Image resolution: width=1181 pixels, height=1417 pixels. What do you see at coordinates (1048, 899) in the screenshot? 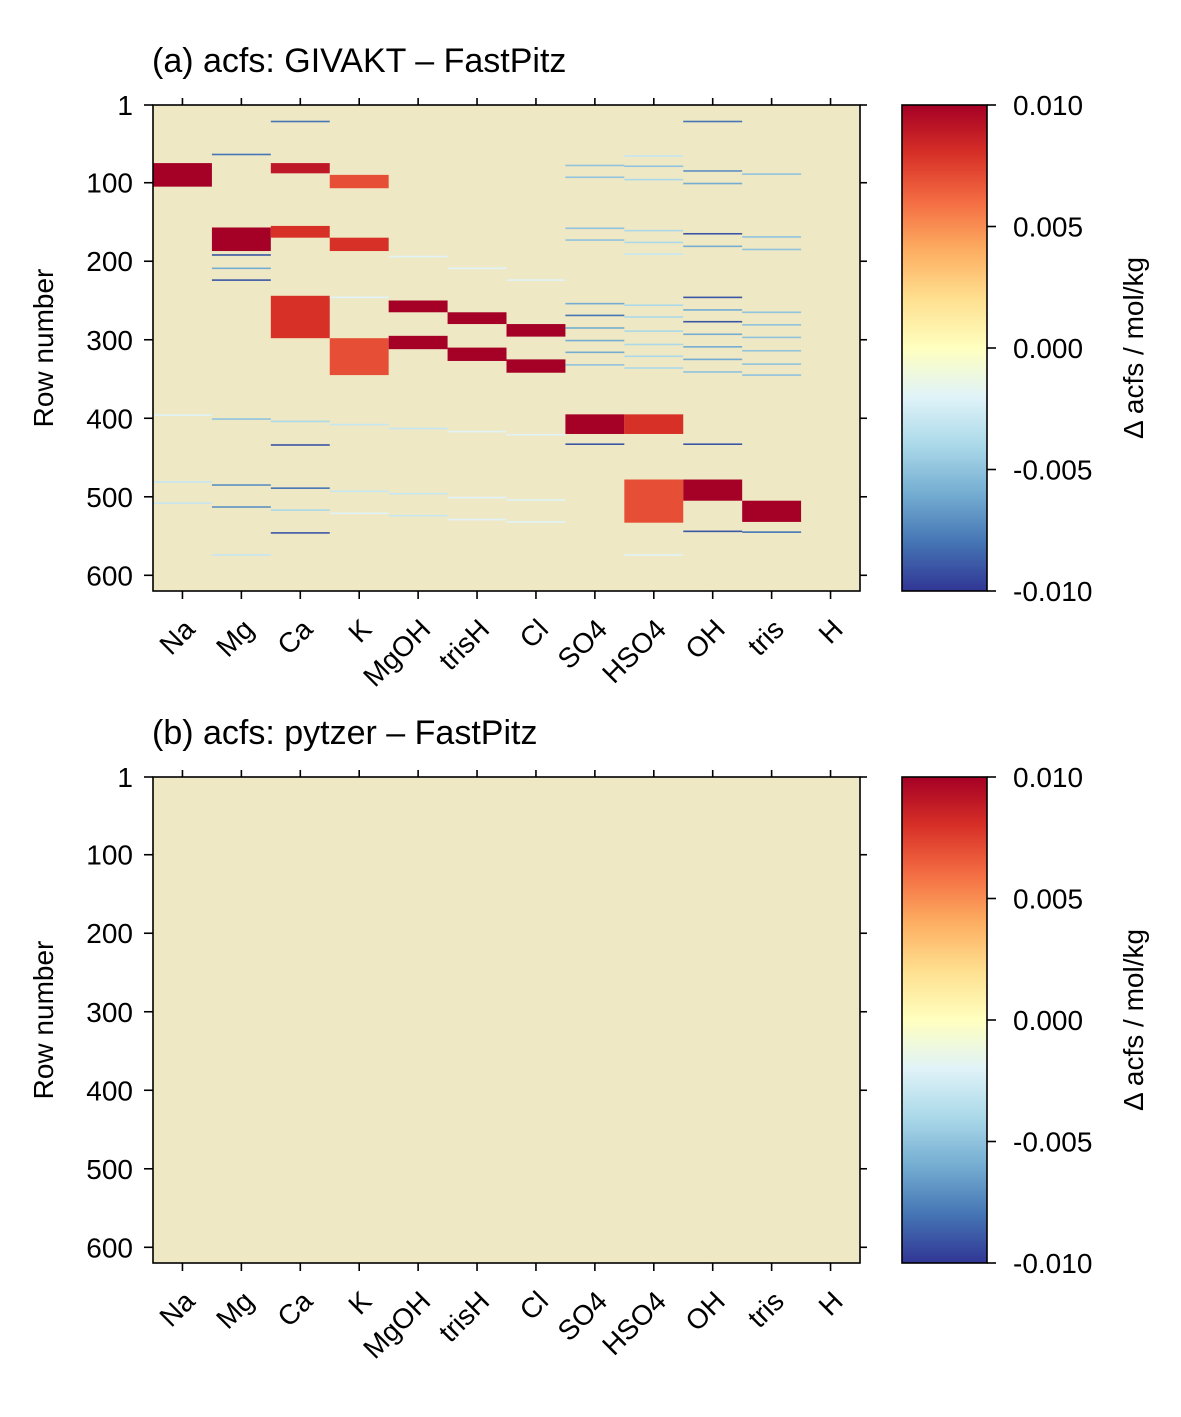
I see `colorbar-tick-label: 0.005` at bounding box center [1048, 899].